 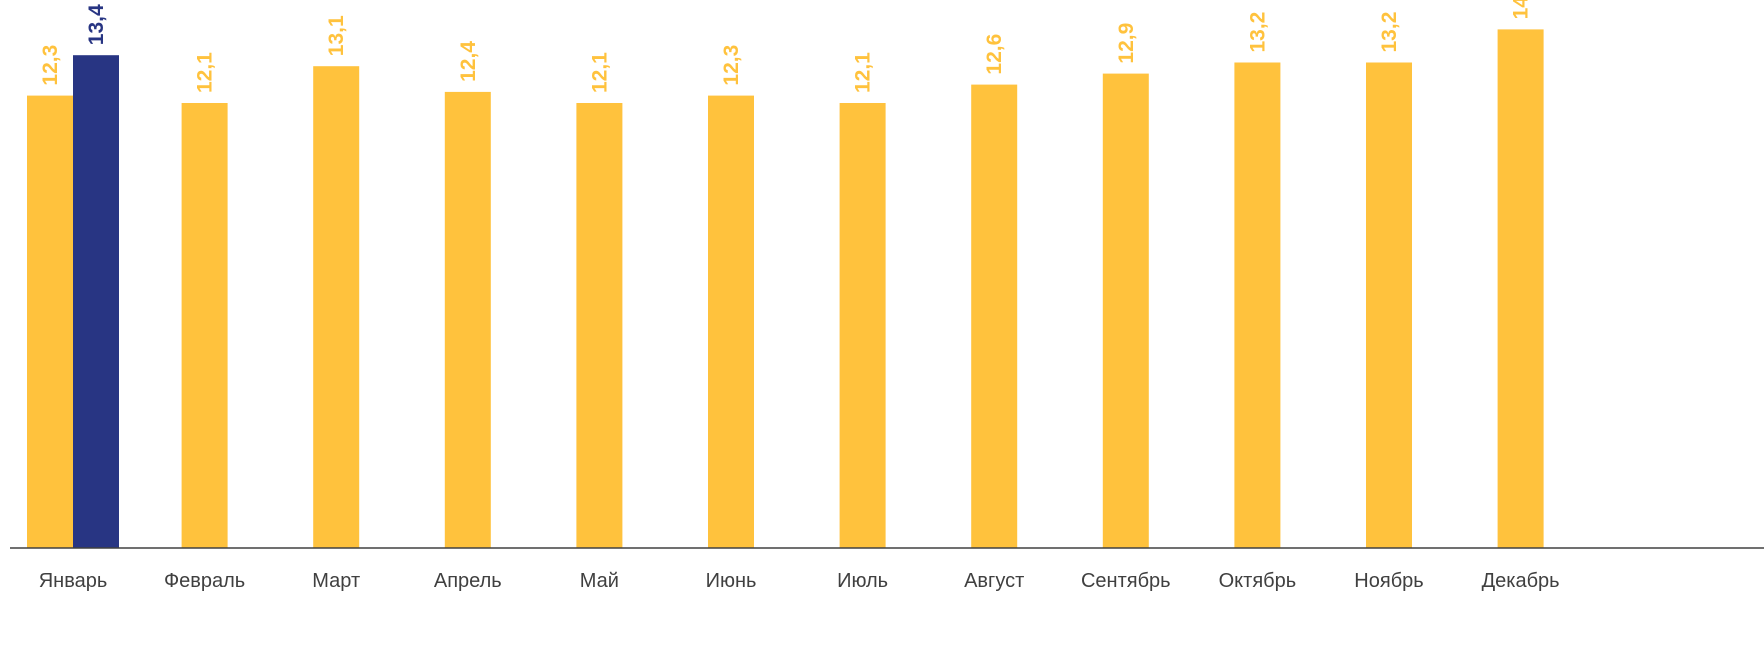 I want to click on x-tick-label-1: Январь, so click(x=73, y=581).